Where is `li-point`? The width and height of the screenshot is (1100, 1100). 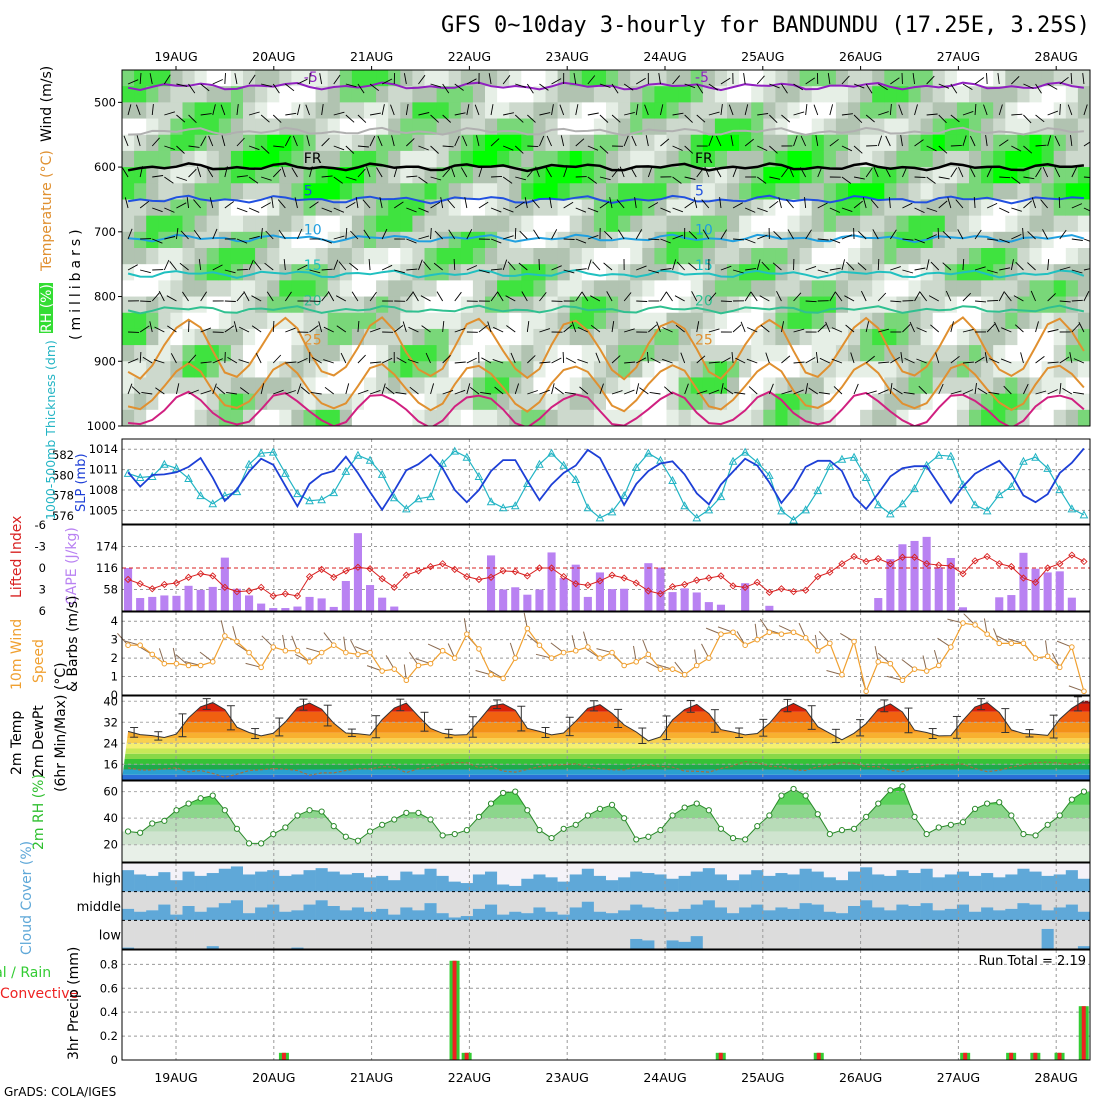 li-point is located at coordinates (322, 569).